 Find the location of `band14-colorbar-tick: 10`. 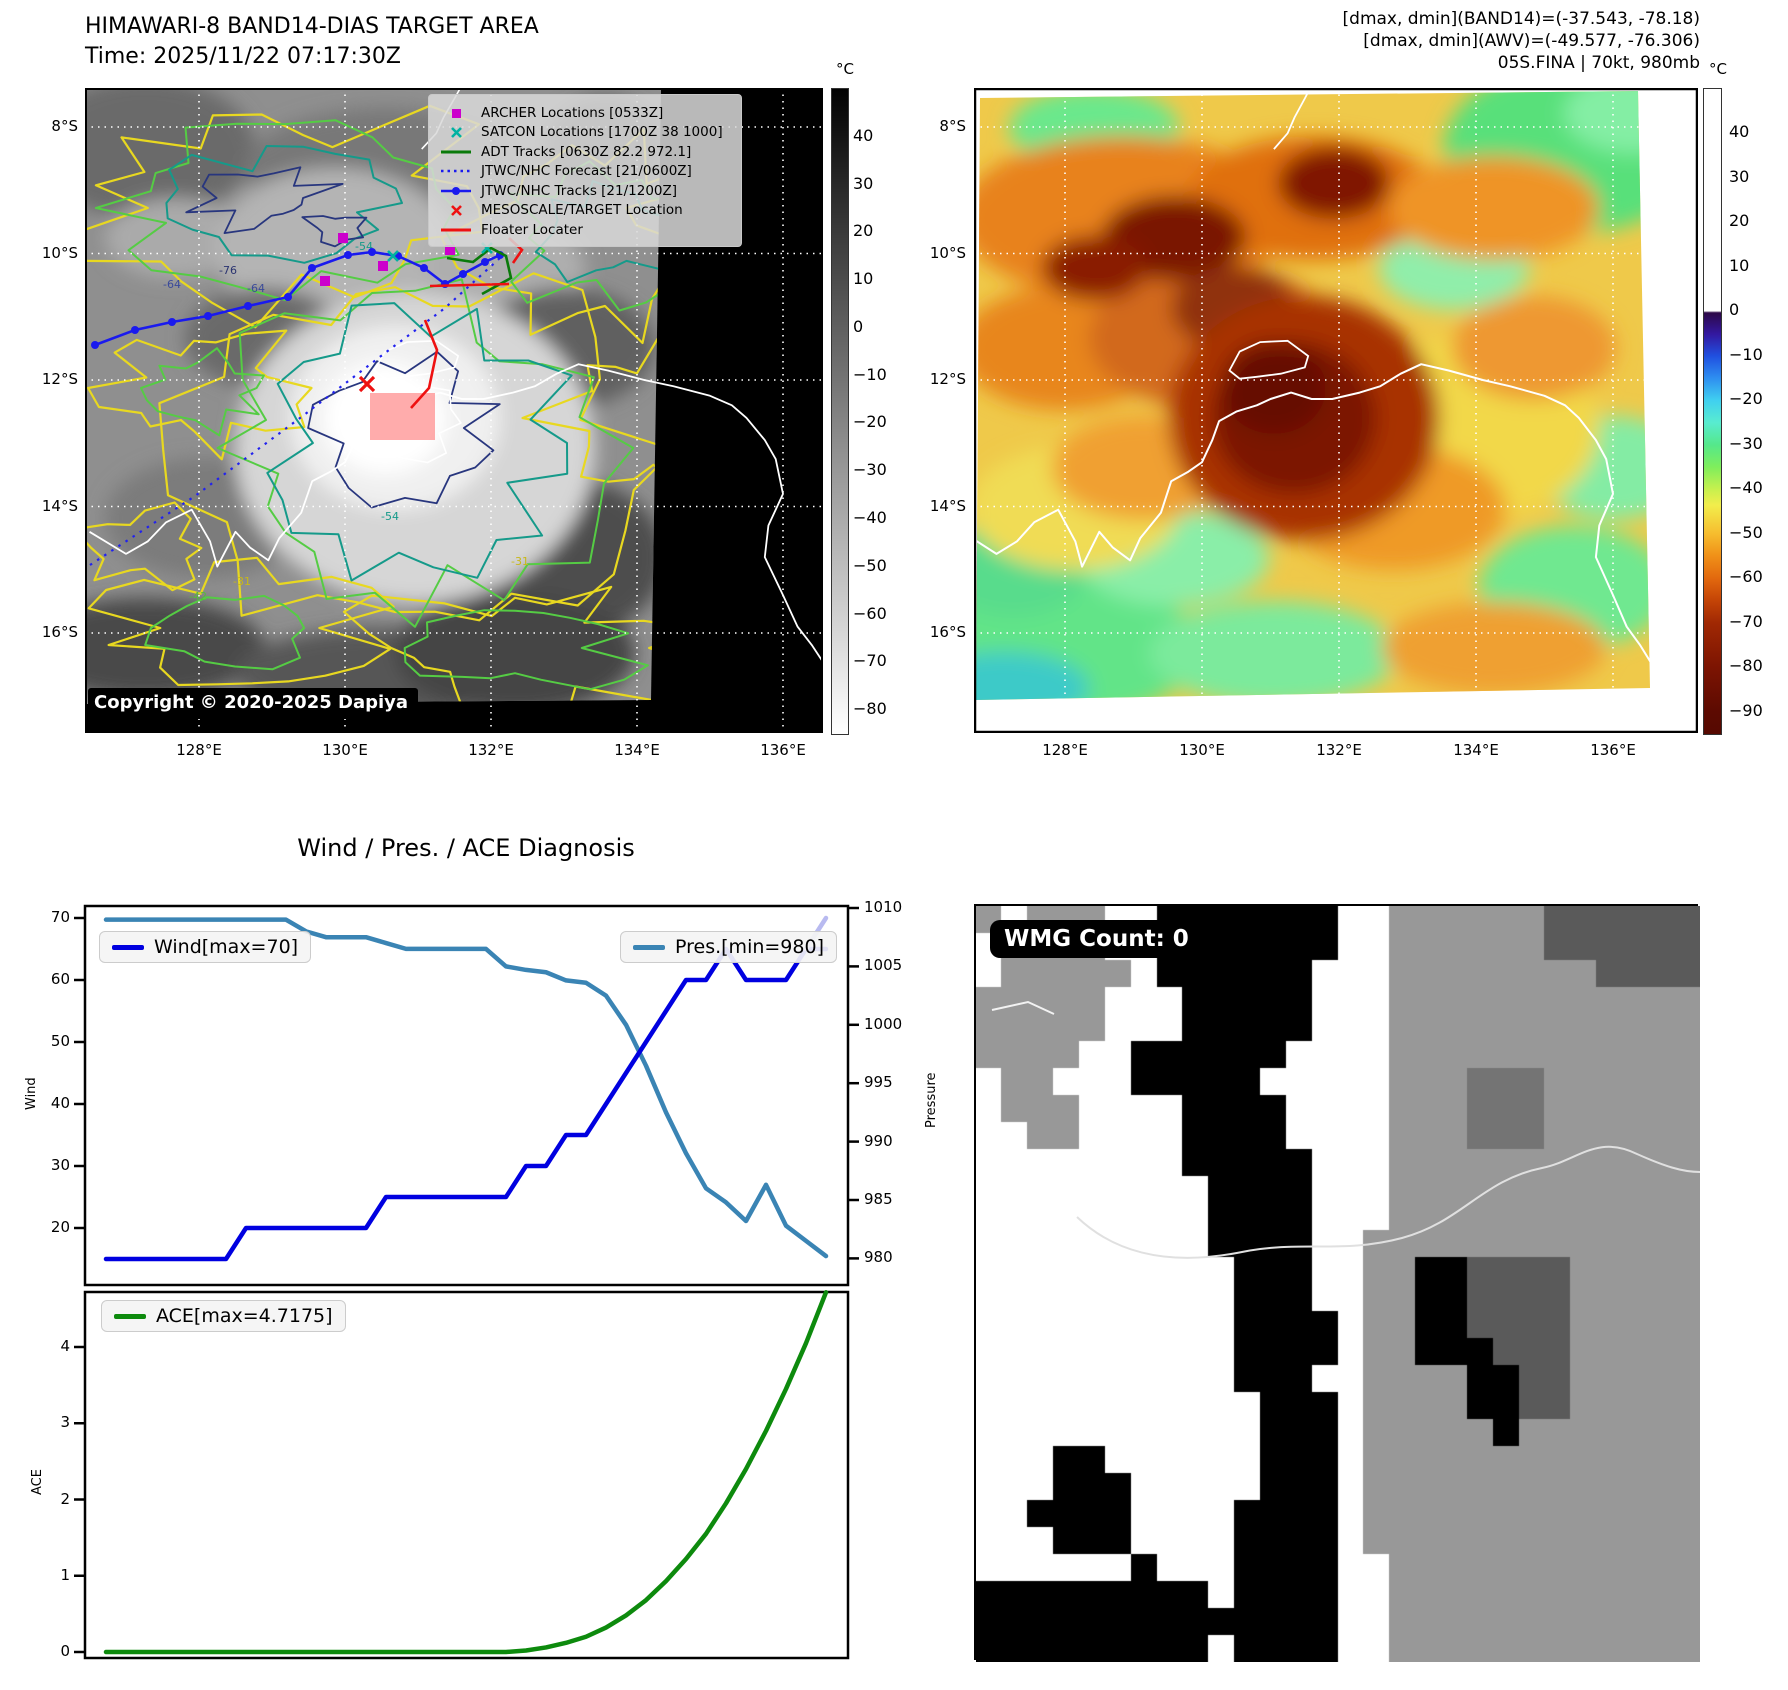

band14-colorbar-tick: 10 is located at coordinates (863, 279).